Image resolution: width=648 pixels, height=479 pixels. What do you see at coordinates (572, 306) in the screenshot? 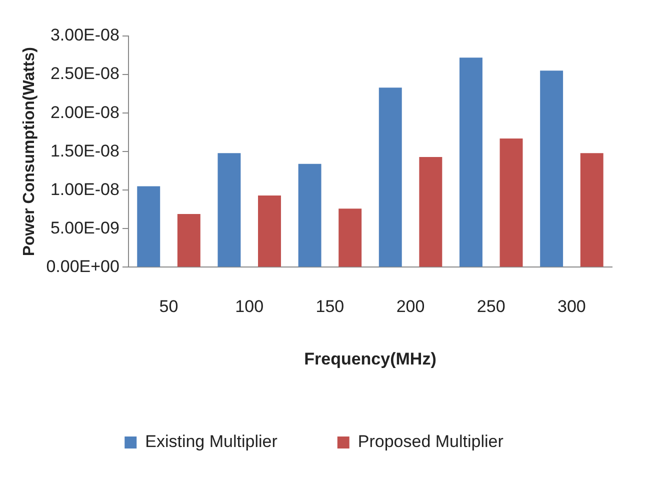
I see `x-tick-label: 300` at bounding box center [572, 306].